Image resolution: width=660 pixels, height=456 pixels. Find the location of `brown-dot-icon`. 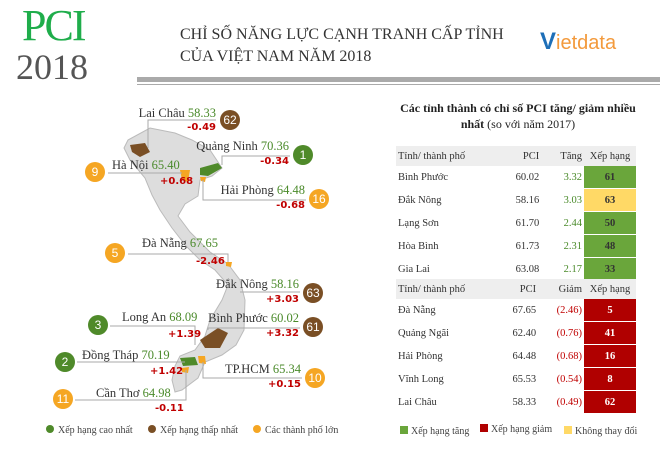

brown-dot-icon is located at coordinates (152, 429).